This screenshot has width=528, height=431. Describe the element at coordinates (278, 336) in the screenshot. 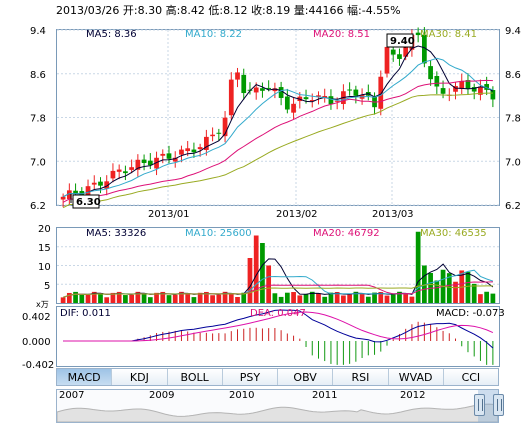

I see `macd-panel-frame` at that location.